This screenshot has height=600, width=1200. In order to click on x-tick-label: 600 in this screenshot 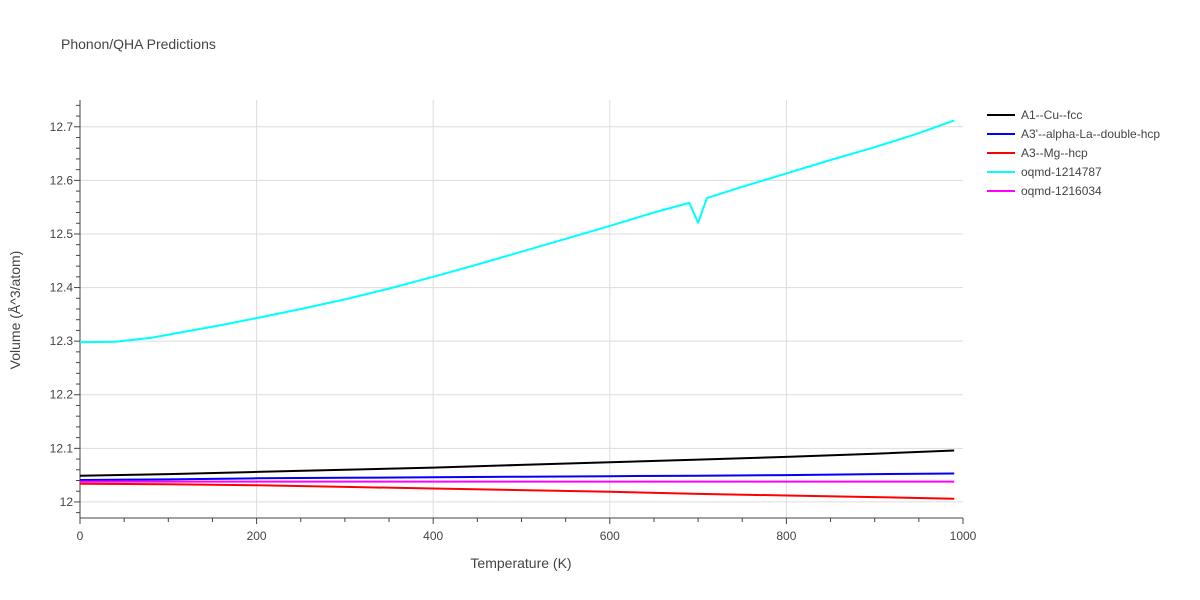, I will do `click(610, 536)`.